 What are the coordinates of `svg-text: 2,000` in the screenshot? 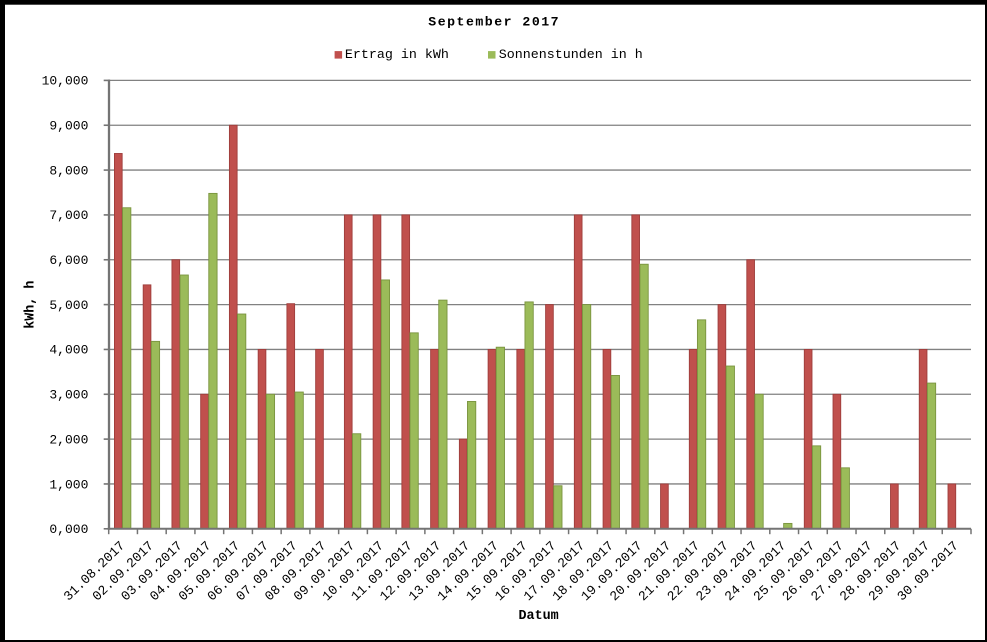 It's located at (68, 439).